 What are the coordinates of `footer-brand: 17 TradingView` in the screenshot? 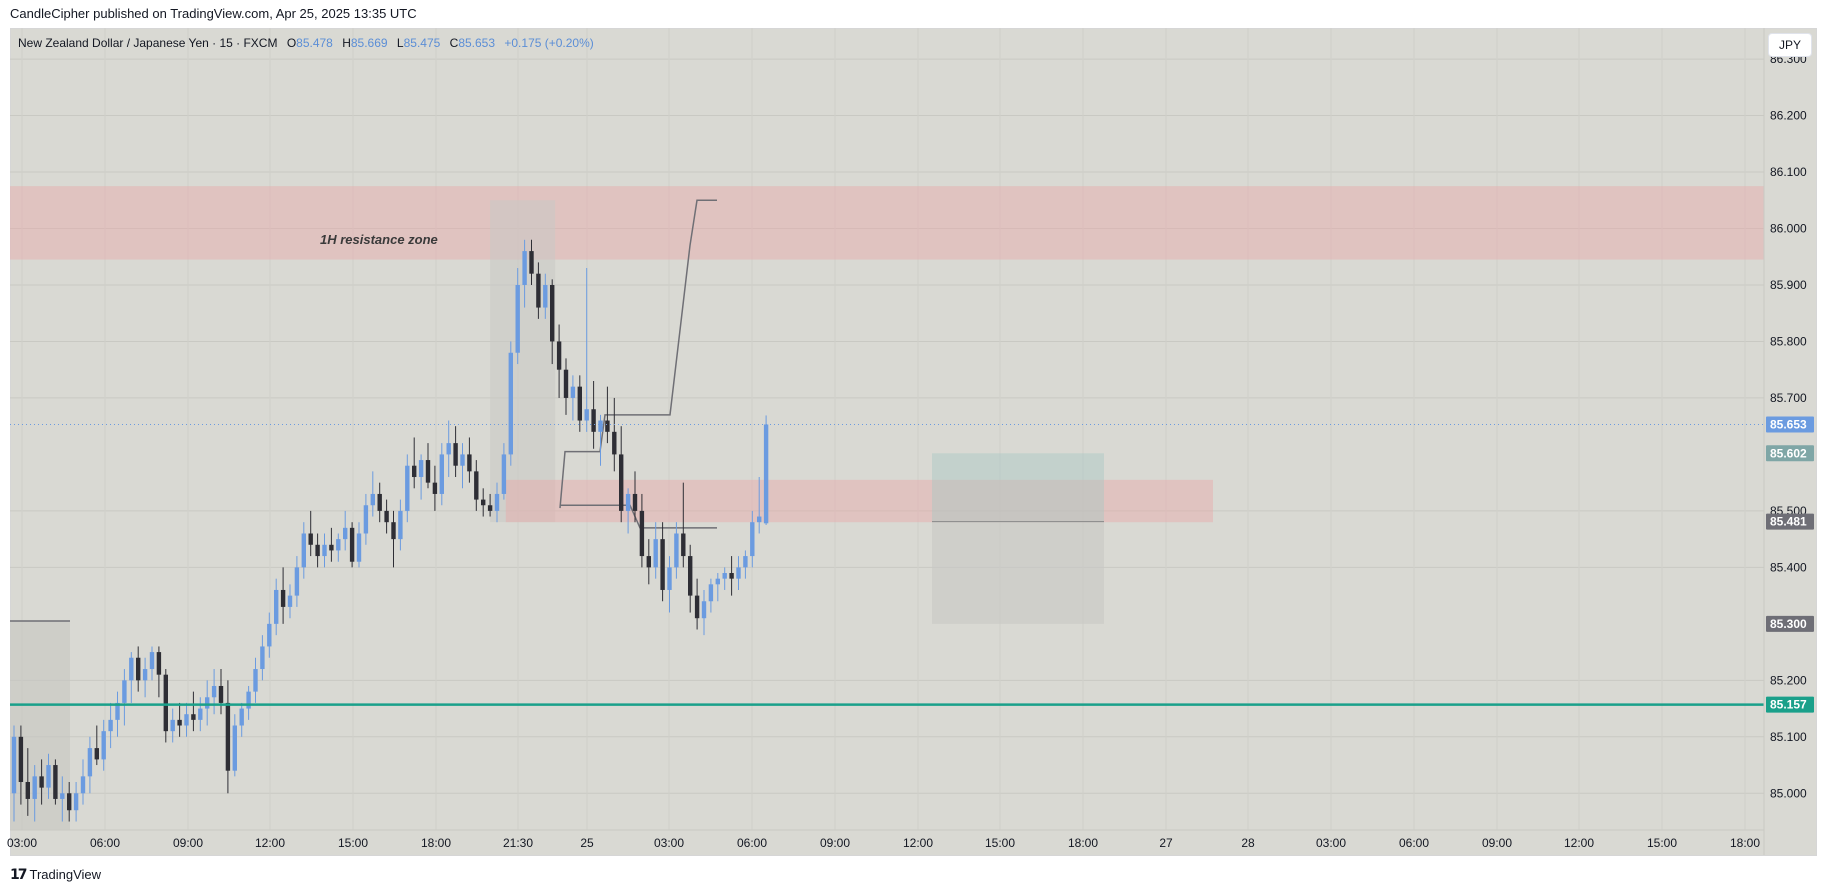 It's located at (55, 875).